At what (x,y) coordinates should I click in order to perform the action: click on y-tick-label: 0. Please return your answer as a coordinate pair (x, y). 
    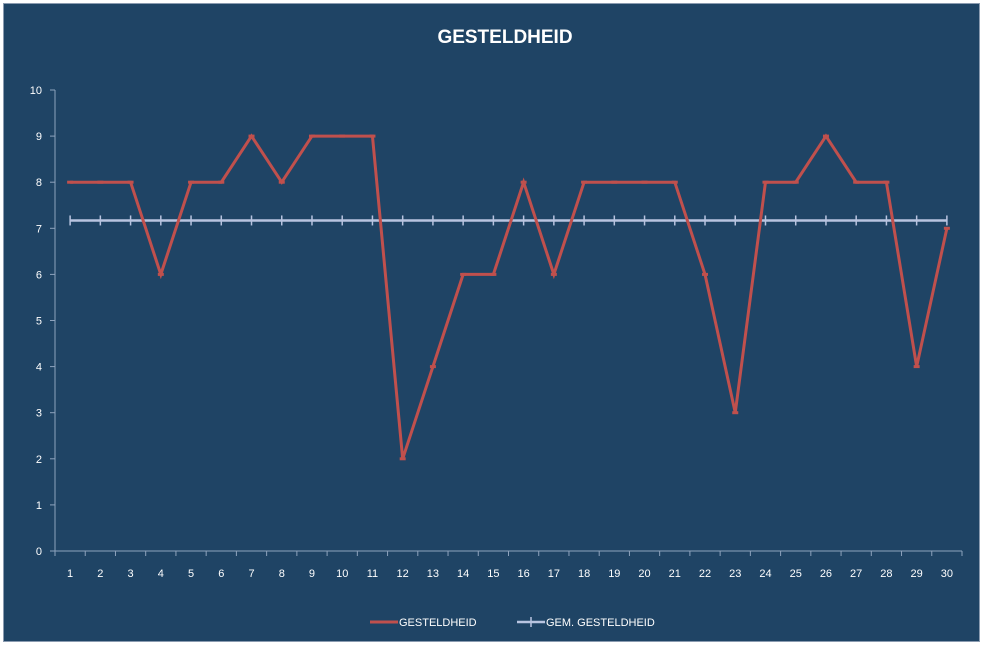
    Looking at the image, I should click on (39, 552).